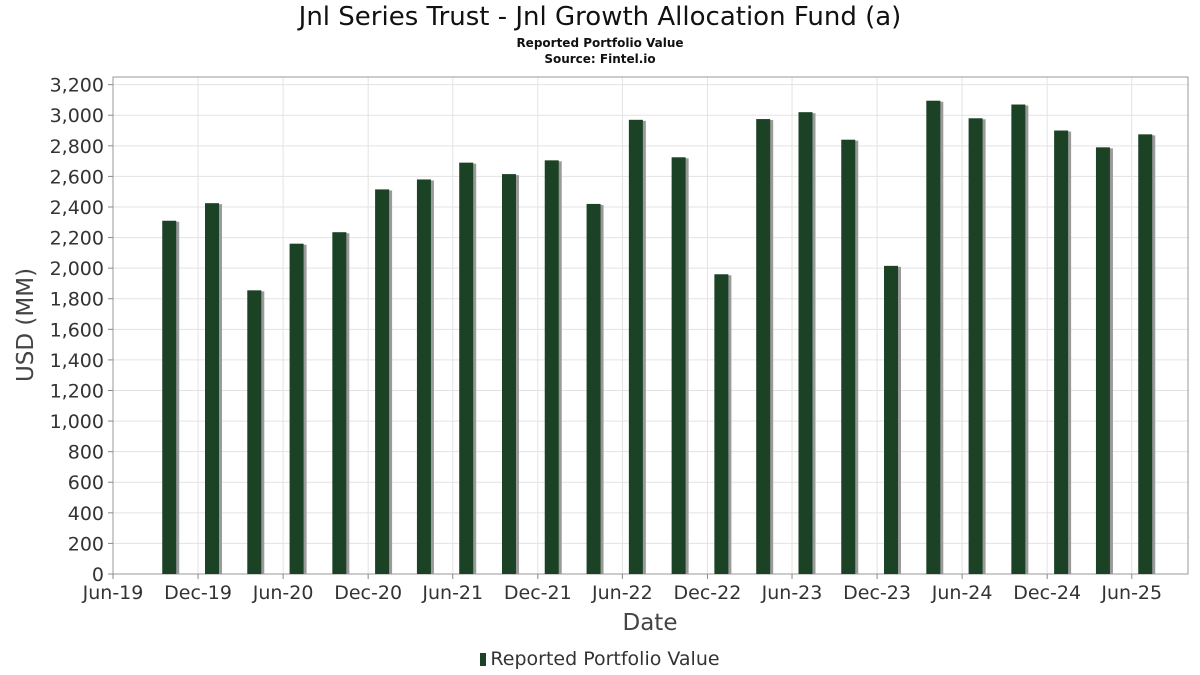 The height and width of the screenshot is (675, 1200). Describe the element at coordinates (77, 422) in the screenshot. I see `y-tick-label: 1,000` at that location.